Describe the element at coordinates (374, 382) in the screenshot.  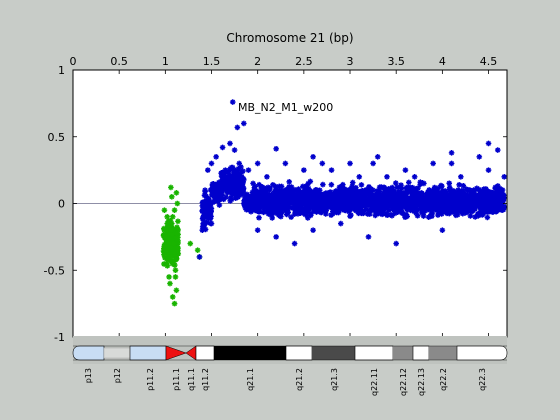
I see `band-label: q22.11` at that location.